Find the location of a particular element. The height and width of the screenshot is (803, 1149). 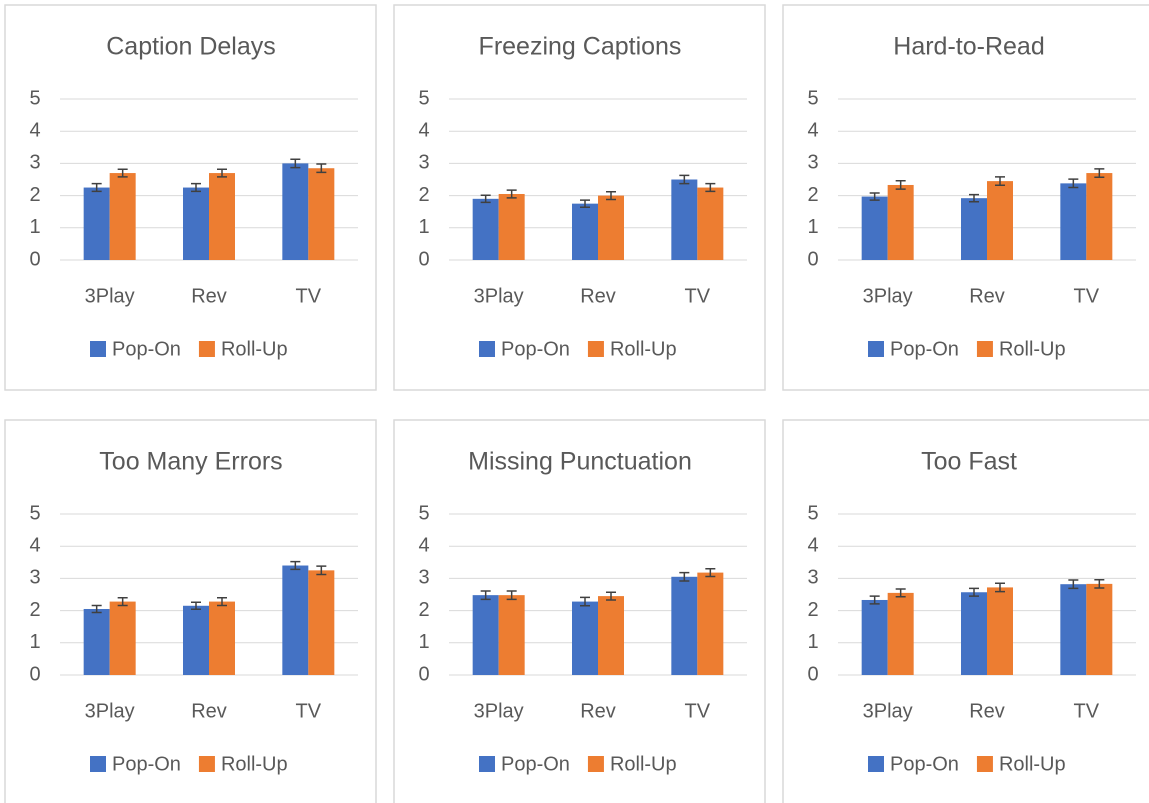

chart-title: Missing Punctuation is located at coordinates (580, 462).